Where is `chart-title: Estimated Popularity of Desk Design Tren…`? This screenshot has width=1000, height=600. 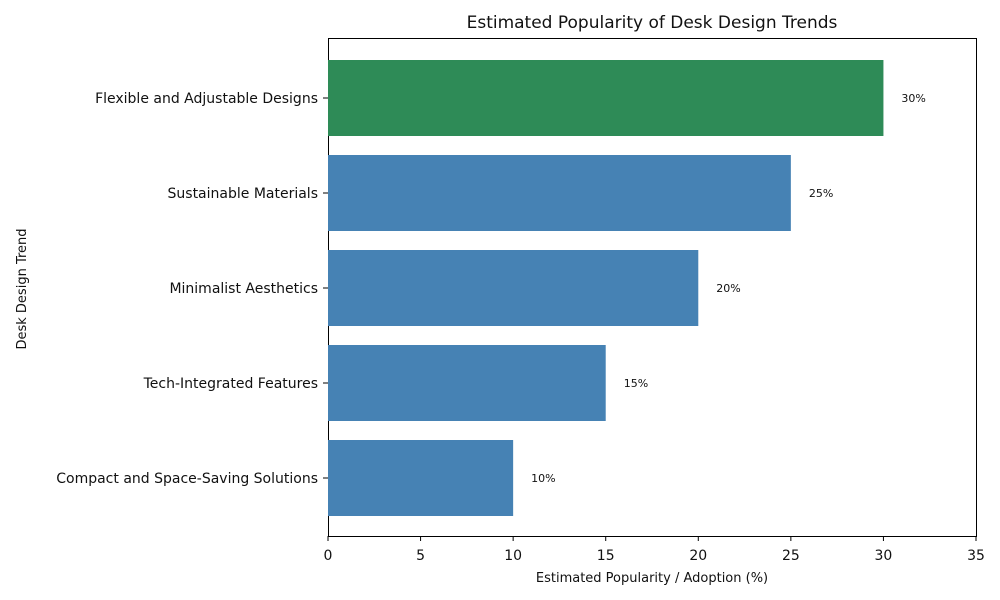
chart-title: Estimated Popularity of Desk Design Tren… is located at coordinates (652, 23).